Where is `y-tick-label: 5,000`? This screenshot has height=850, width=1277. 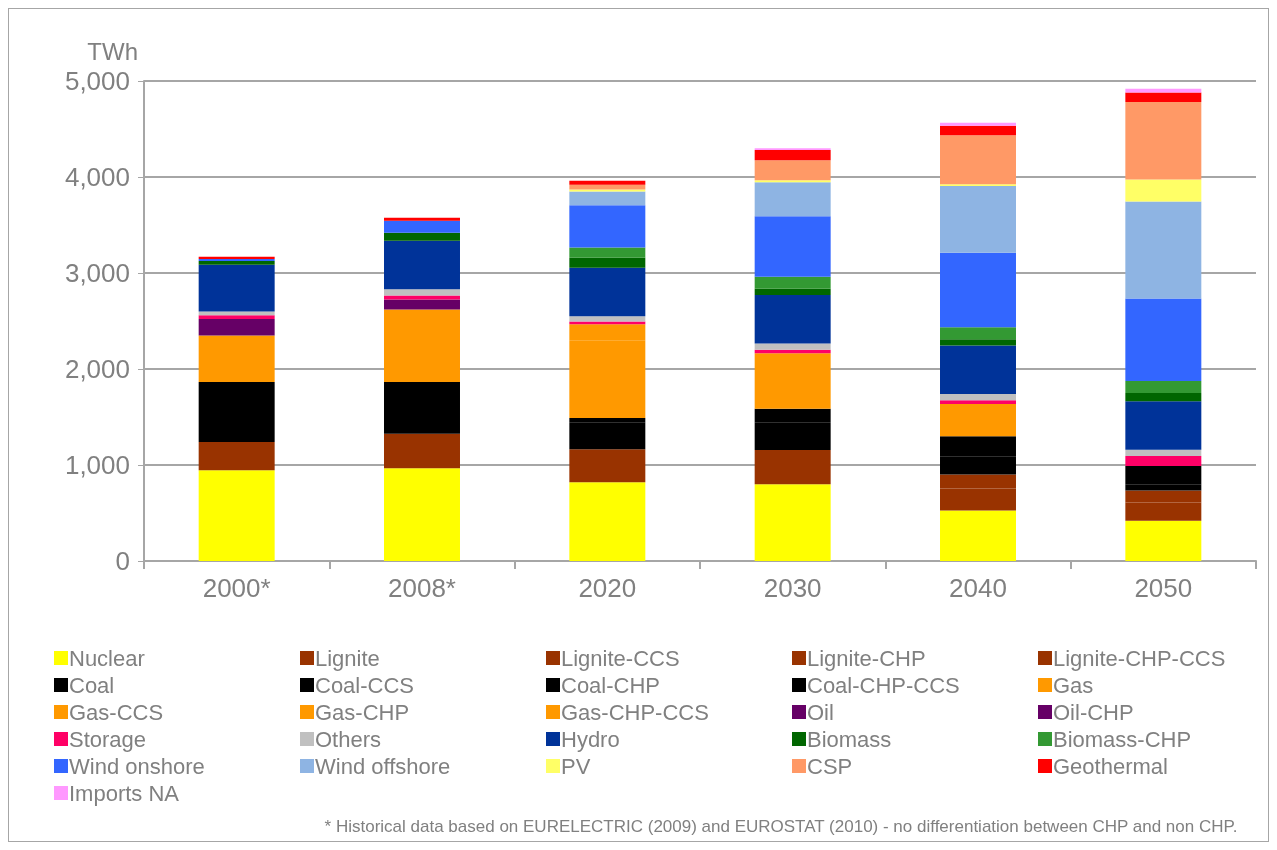
y-tick-label: 5,000 is located at coordinates (97, 81).